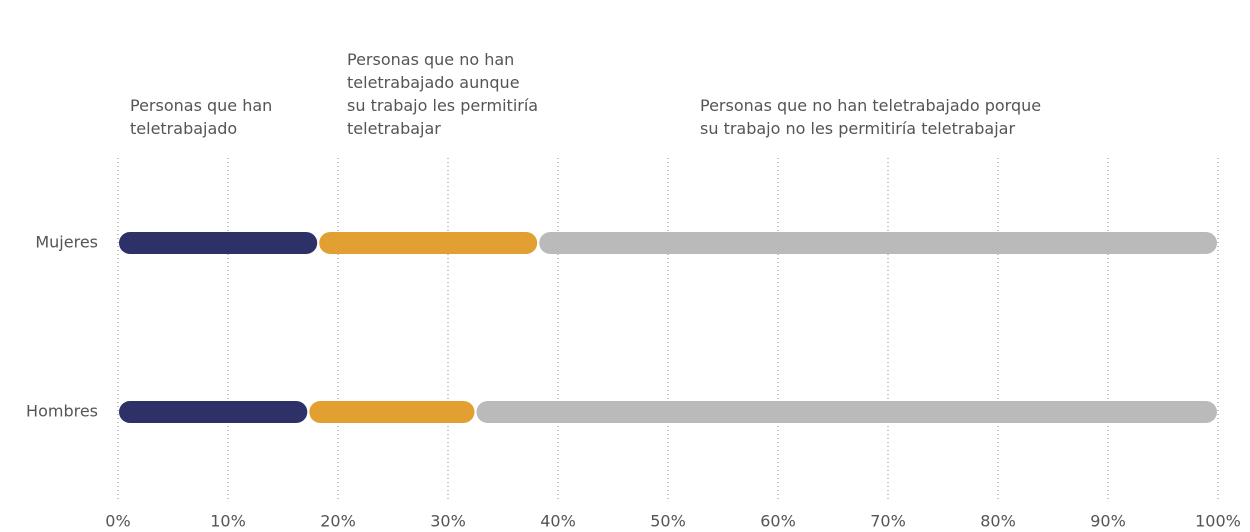 The width and height of the screenshot is (1250, 532). What do you see at coordinates (338, 521) in the screenshot?
I see `x-tick-label: 20%` at bounding box center [338, 521].